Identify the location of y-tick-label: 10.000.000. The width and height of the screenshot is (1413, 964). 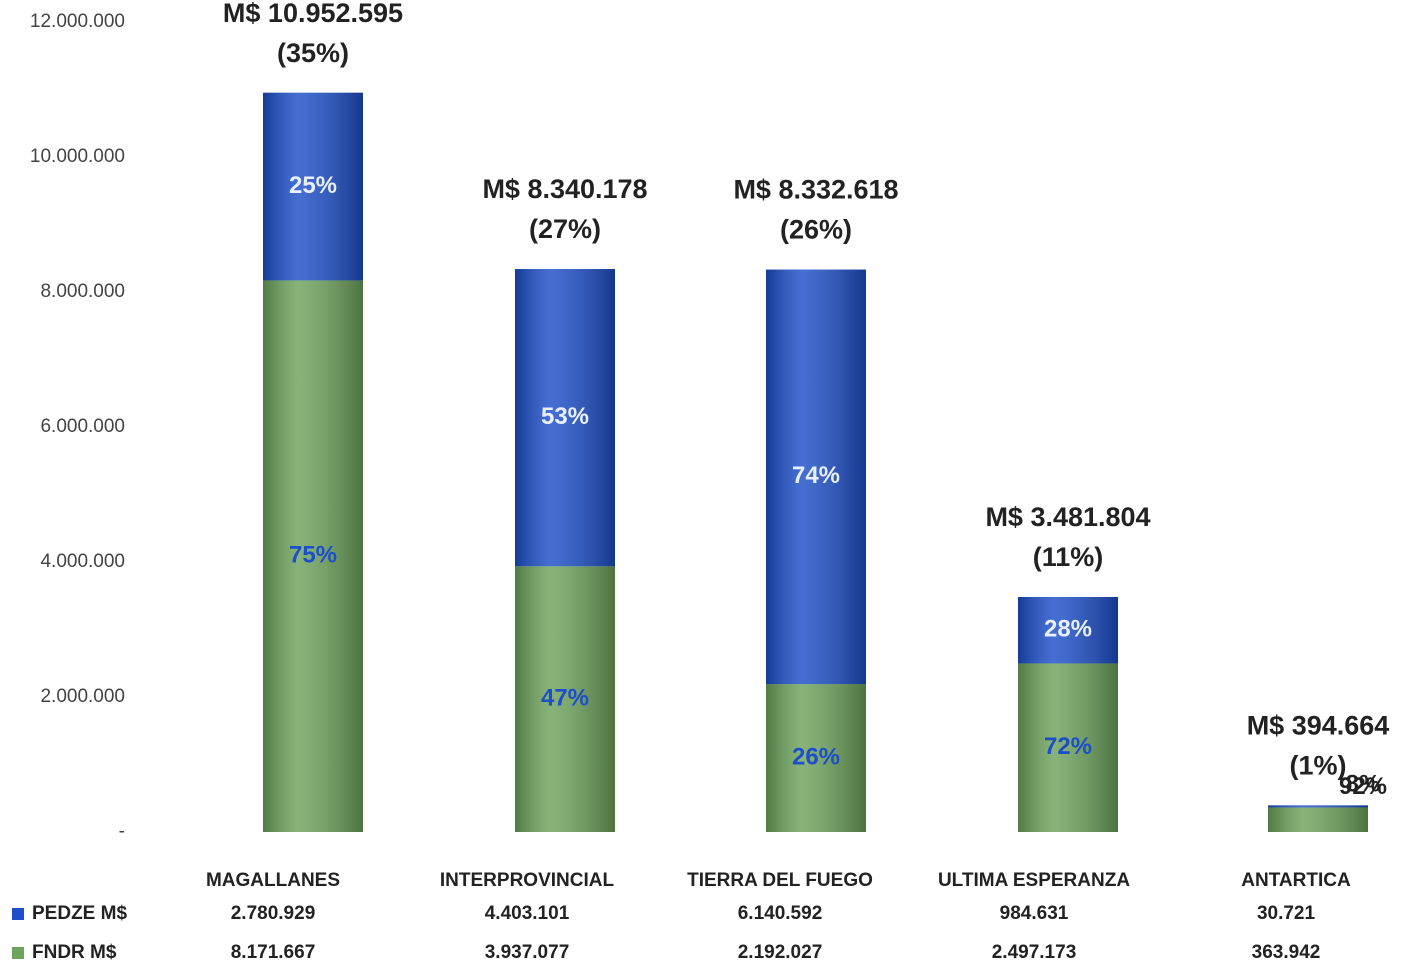
(77, 156).